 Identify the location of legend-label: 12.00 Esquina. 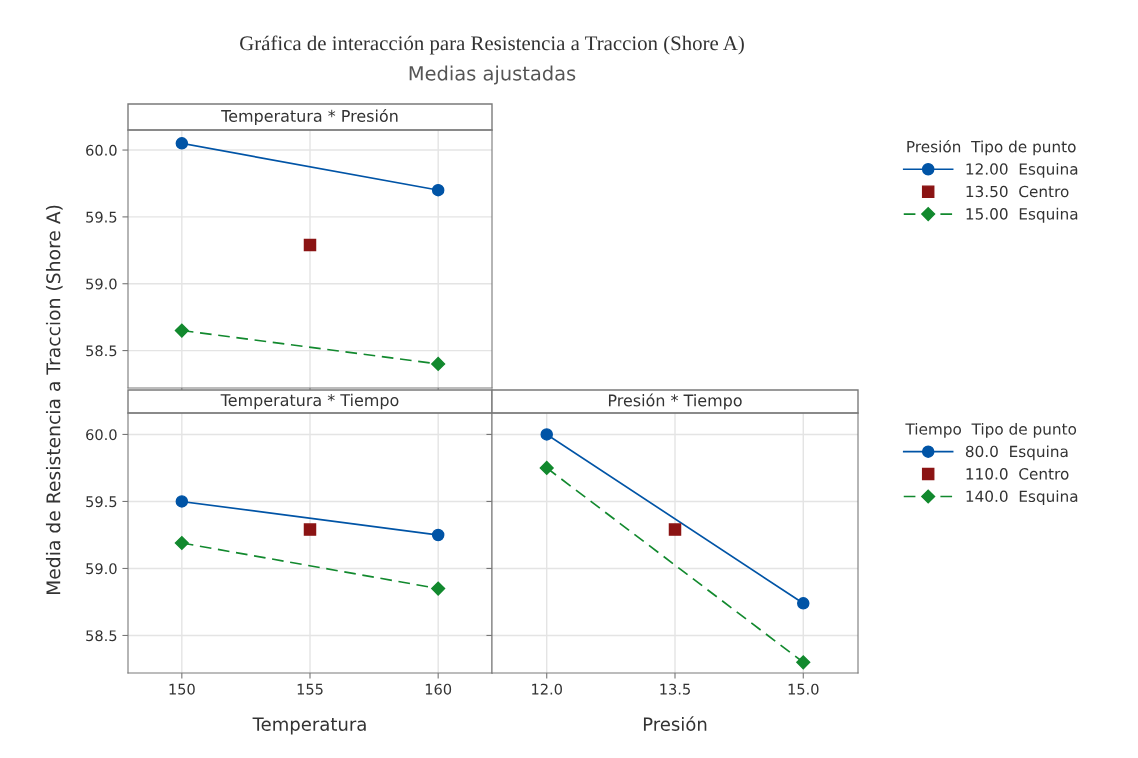
(1022, 170).